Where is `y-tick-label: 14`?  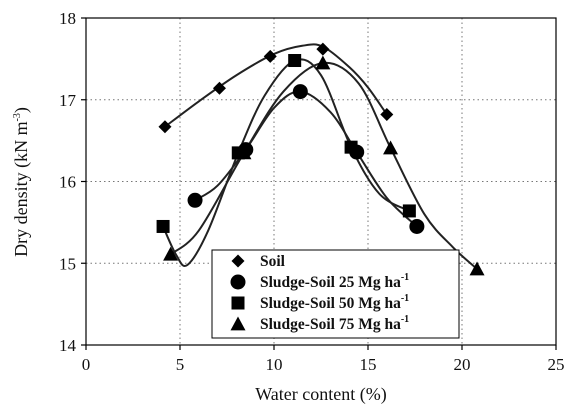
y-tick-label: 14 is located at coordinates (68, 345).